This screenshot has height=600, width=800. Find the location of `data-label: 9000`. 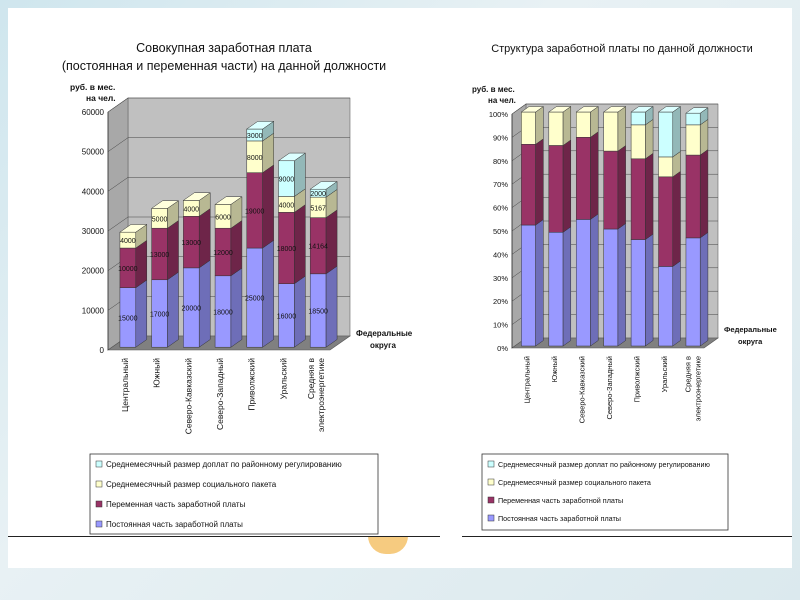

data-label: 9000 is located at coordinates (287, 180).